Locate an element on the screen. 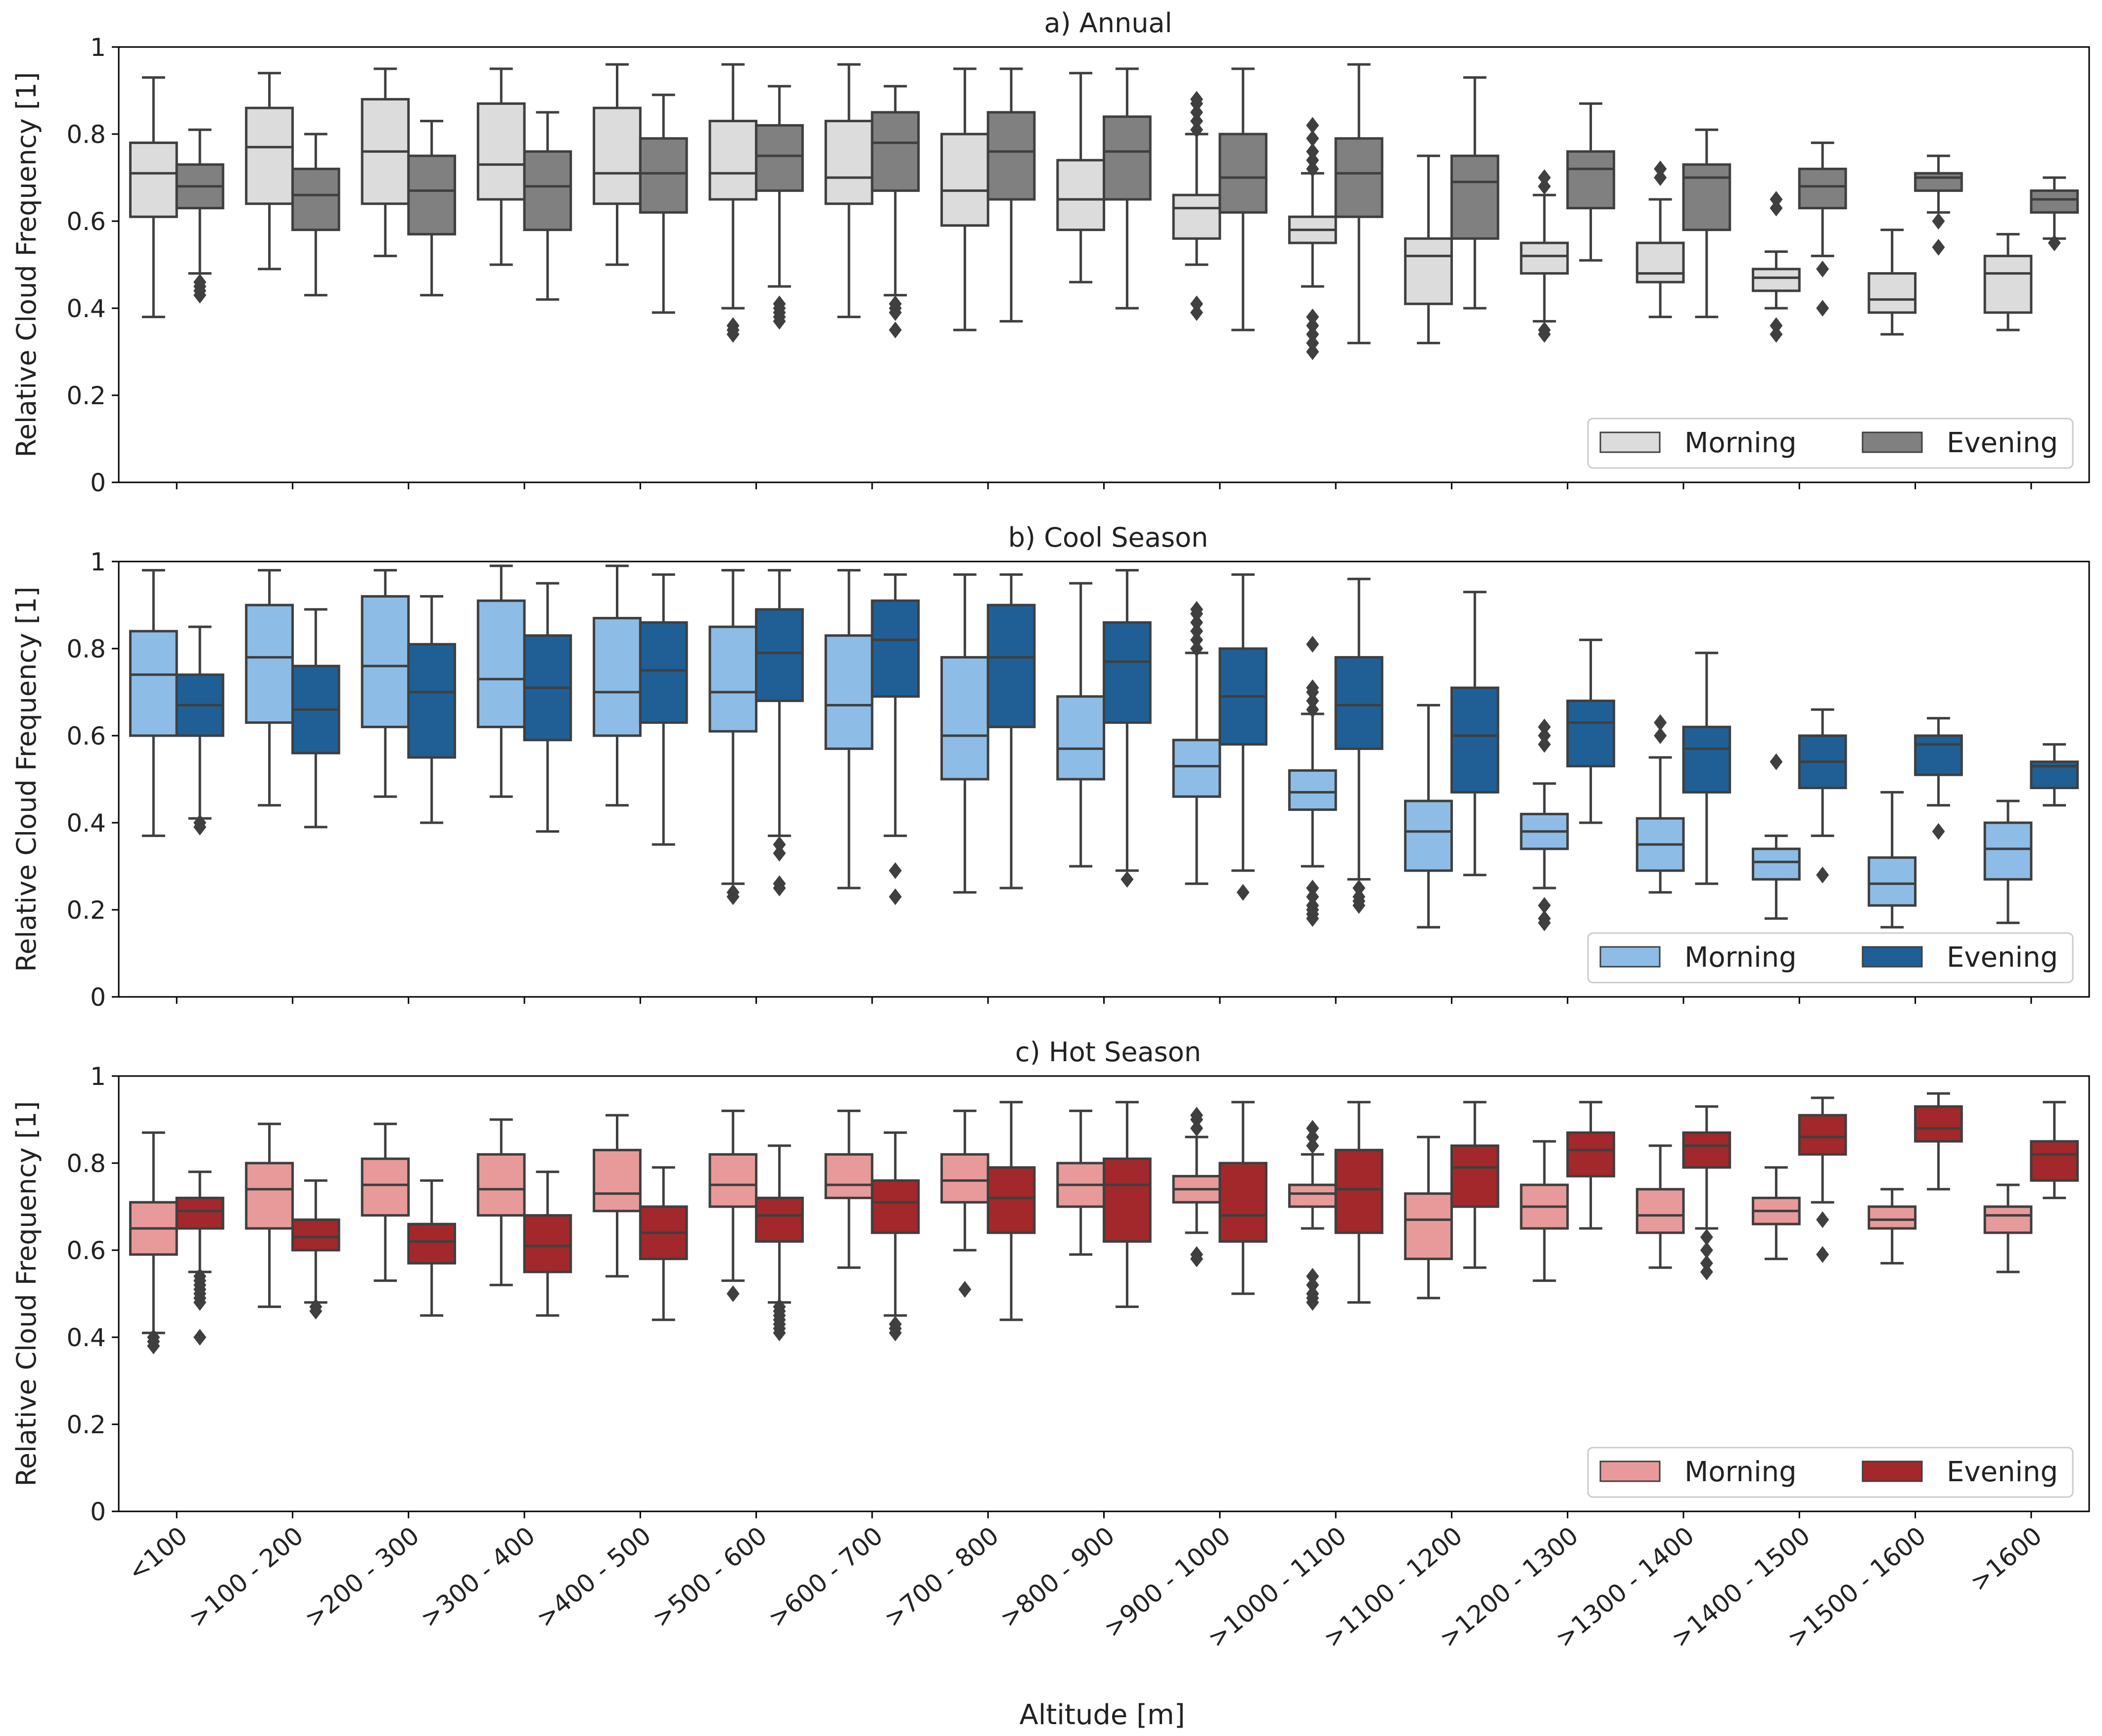  legend-swatch-evening is located at coordinates (1892, 442).